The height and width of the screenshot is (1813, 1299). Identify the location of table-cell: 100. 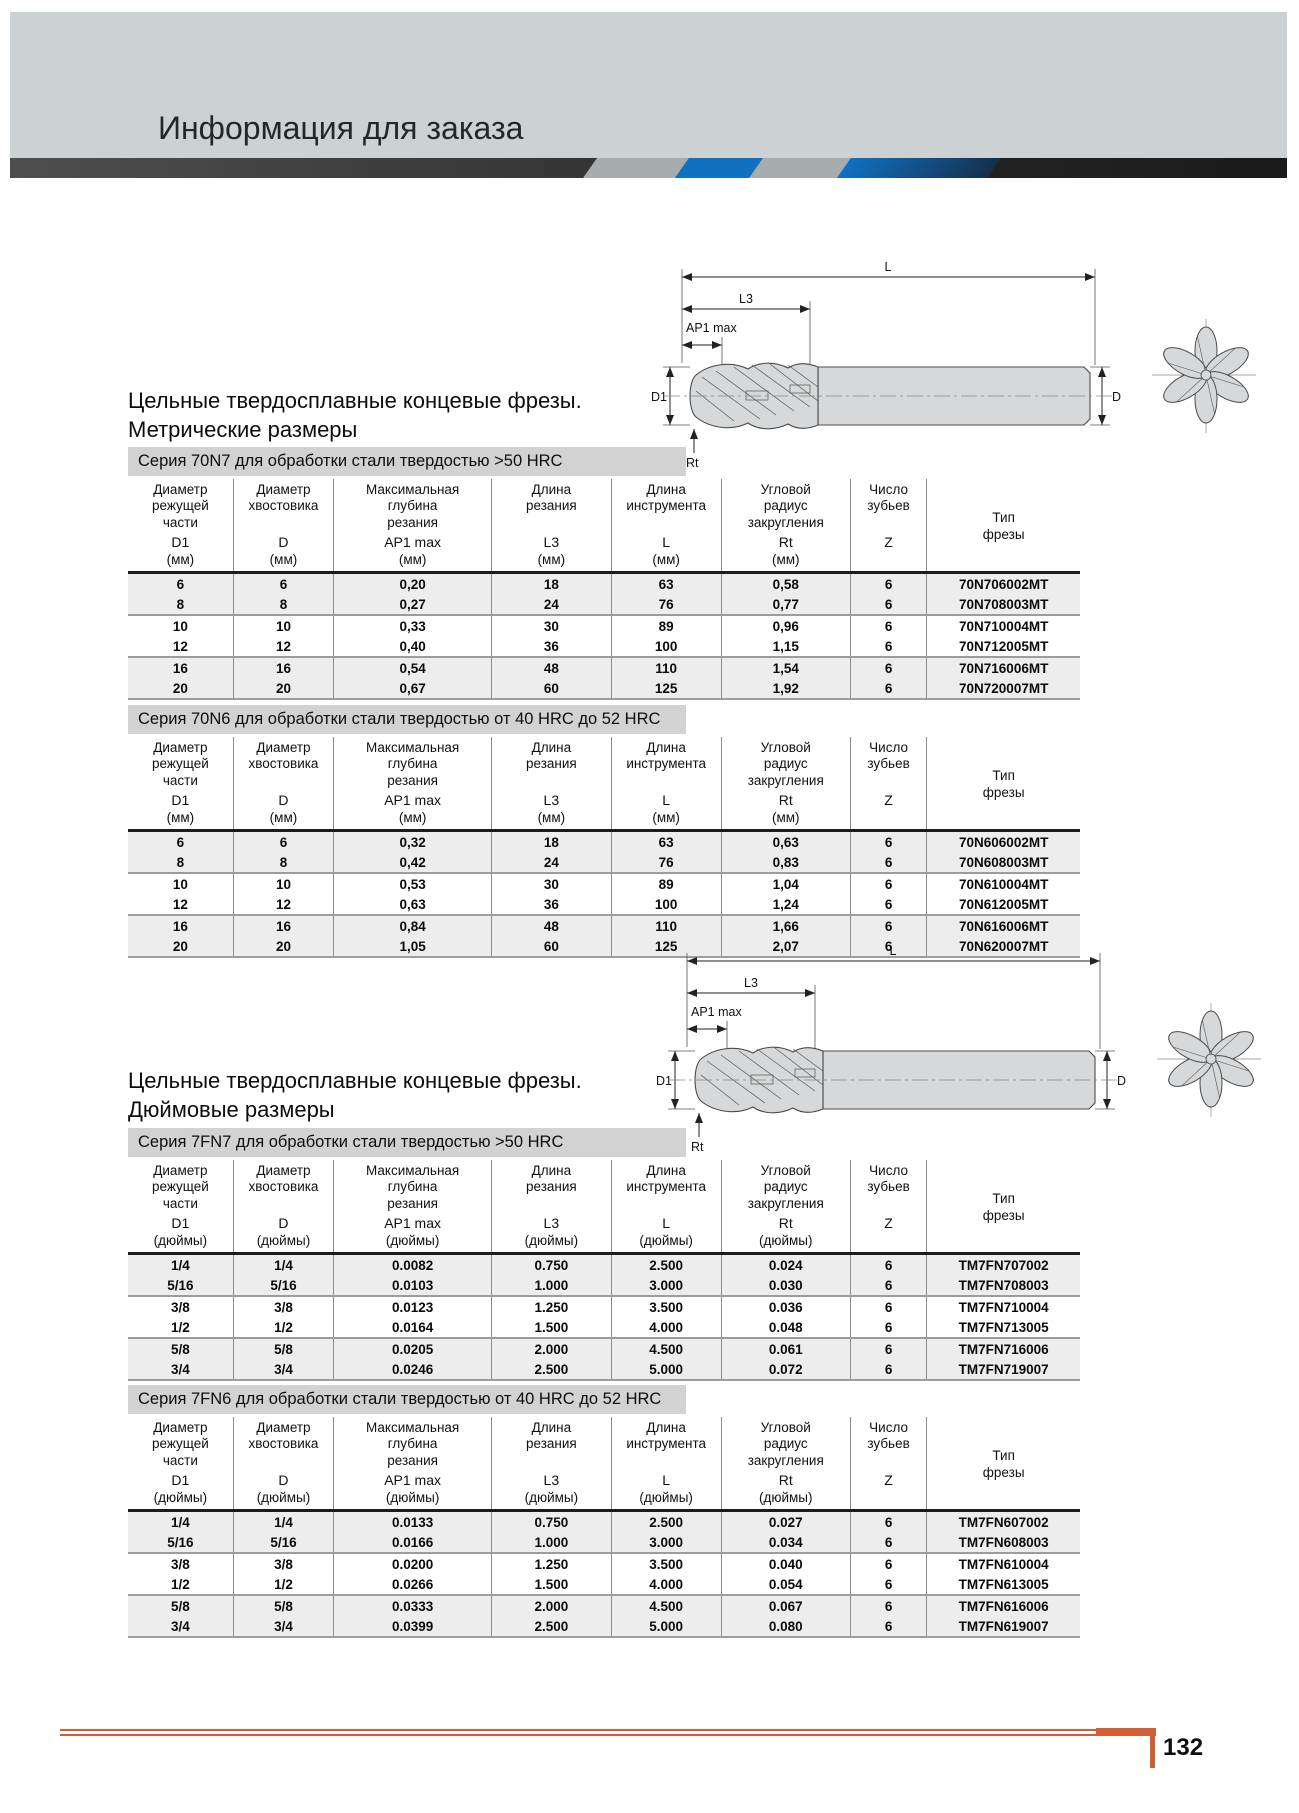
(666, 905).